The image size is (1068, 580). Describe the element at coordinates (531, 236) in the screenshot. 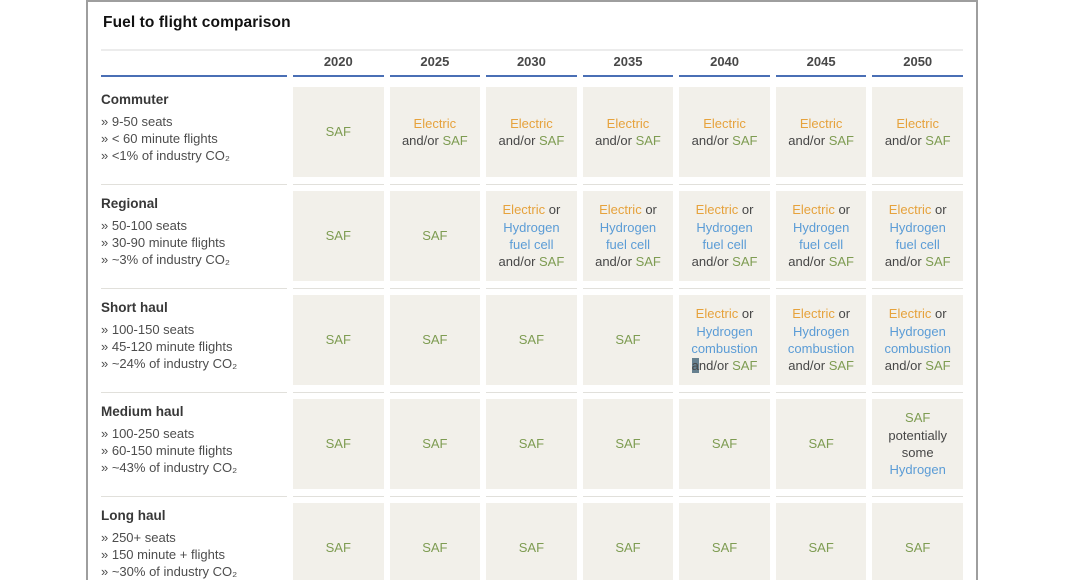

I see `fuel-cell-regional-2030: Electric or Hydrogen fuel cell and/or SAF` at that location.